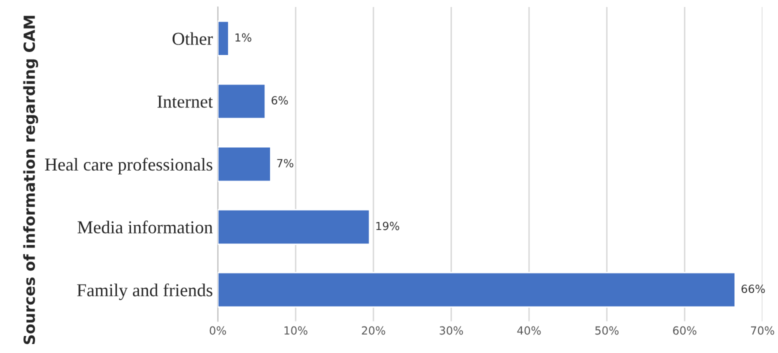  Describe the element at coordinates (144, 291) in the screenshot. I see `y-tick-label: Family and friends` at that location.